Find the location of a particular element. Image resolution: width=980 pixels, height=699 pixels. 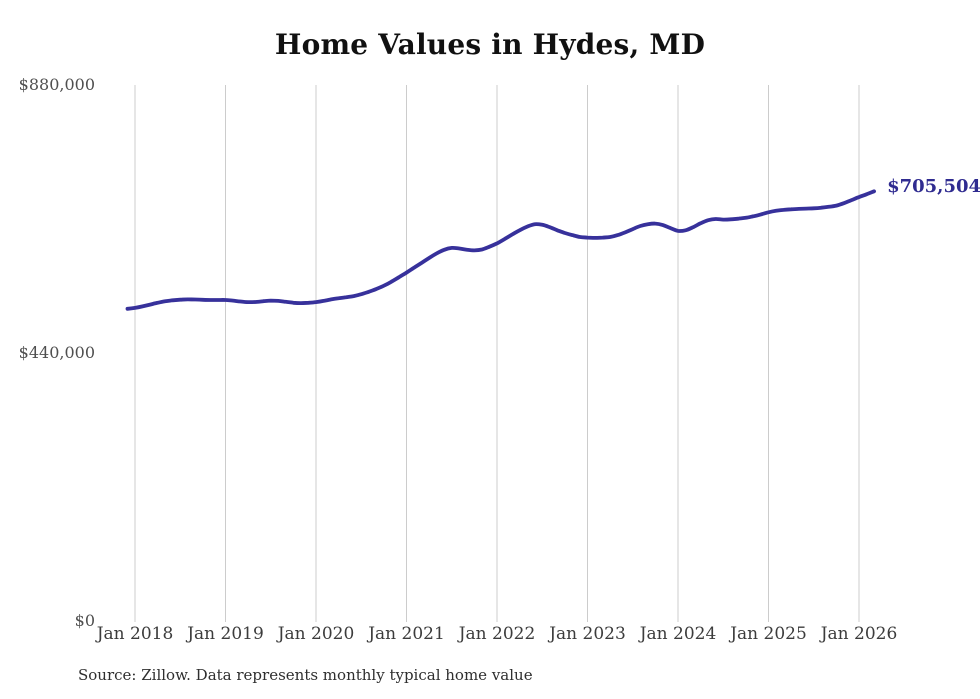

x-axis-label: Jan 2018 is located at coordinates (135, 634).